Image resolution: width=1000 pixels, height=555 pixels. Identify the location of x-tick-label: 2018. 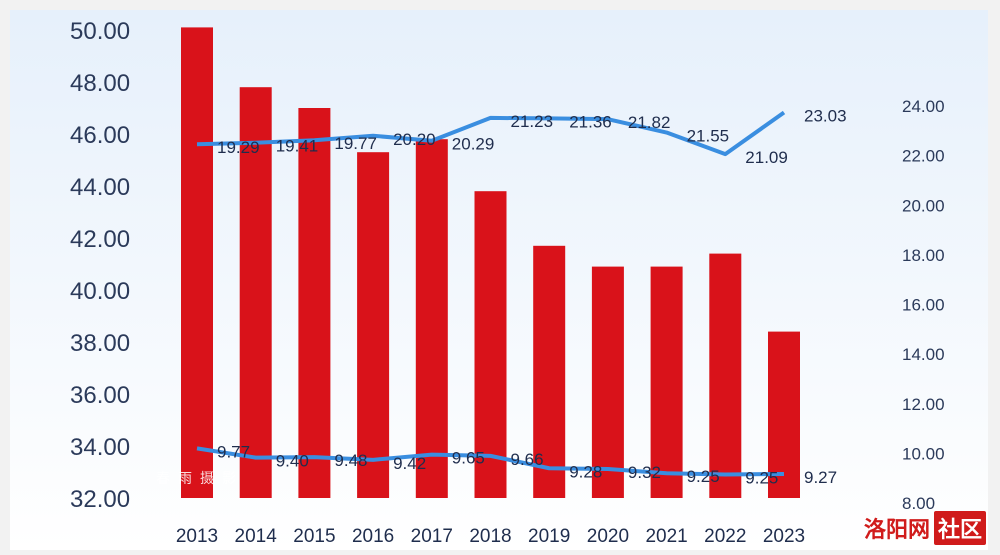
(490, 536).